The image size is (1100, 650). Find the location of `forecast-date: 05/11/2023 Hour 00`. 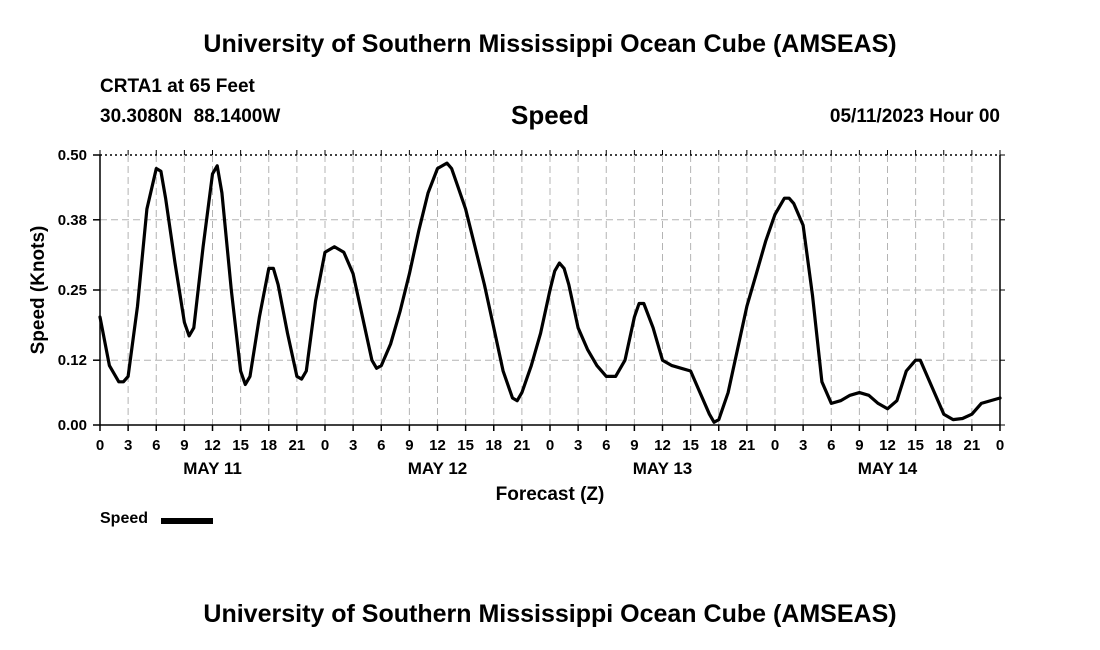

forecast-date: 05/11/2023 Hour 00 is located at coordinates (914, 116).